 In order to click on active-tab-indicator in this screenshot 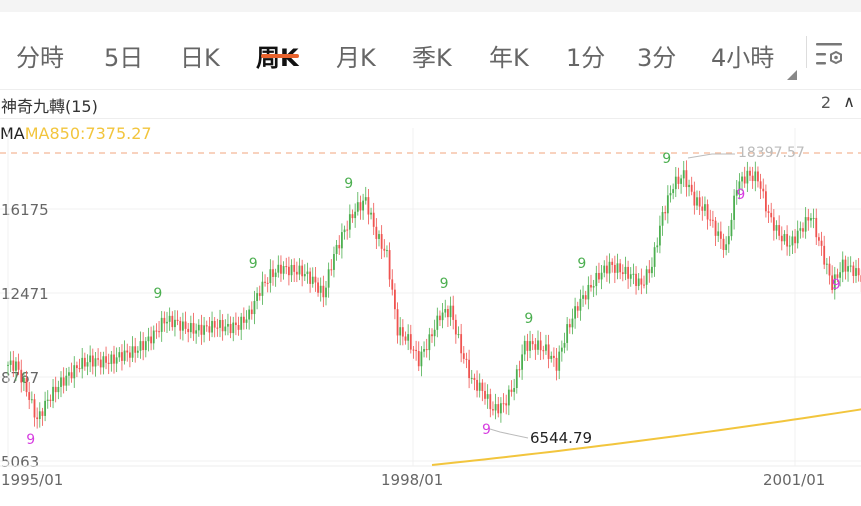, I will do `click(280, 56)`.